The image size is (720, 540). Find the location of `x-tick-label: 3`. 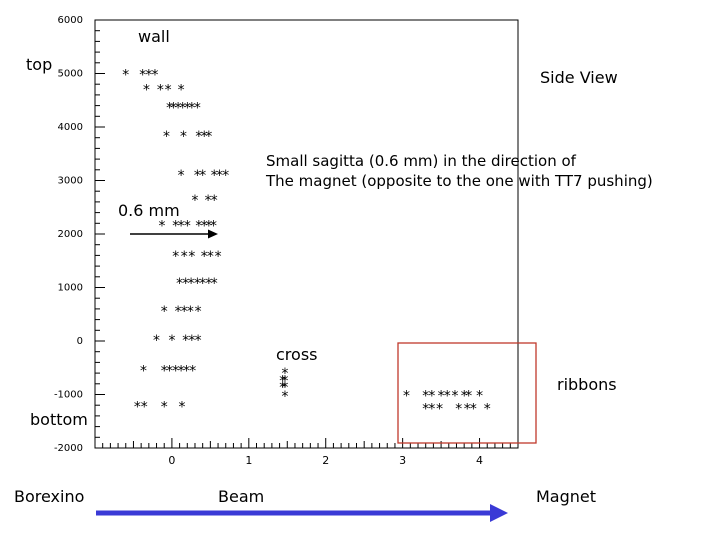

x-tick-label: 3 is located at coordinates (402, 460).